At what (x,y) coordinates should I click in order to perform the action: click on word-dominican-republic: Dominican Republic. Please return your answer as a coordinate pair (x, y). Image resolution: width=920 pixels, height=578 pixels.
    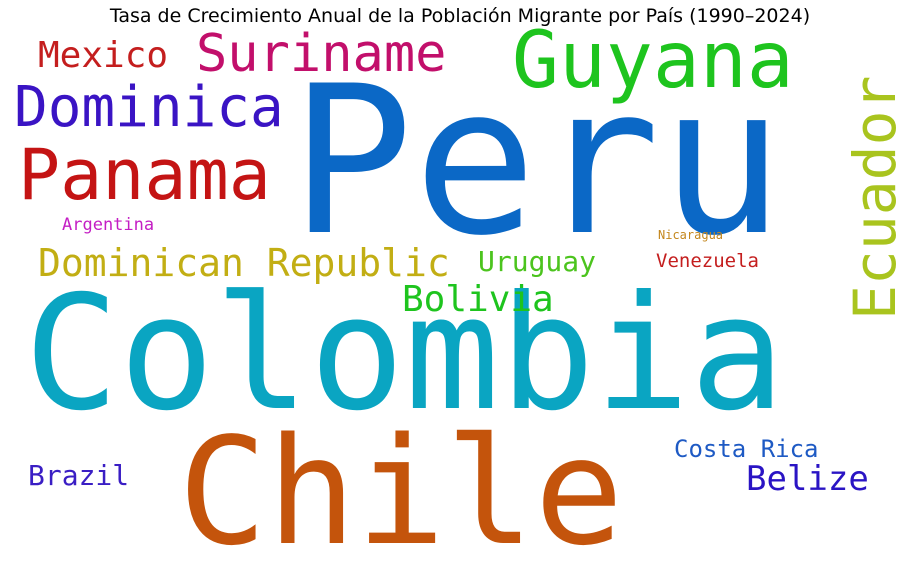
    Looking at the image, I should click on (244, 263).